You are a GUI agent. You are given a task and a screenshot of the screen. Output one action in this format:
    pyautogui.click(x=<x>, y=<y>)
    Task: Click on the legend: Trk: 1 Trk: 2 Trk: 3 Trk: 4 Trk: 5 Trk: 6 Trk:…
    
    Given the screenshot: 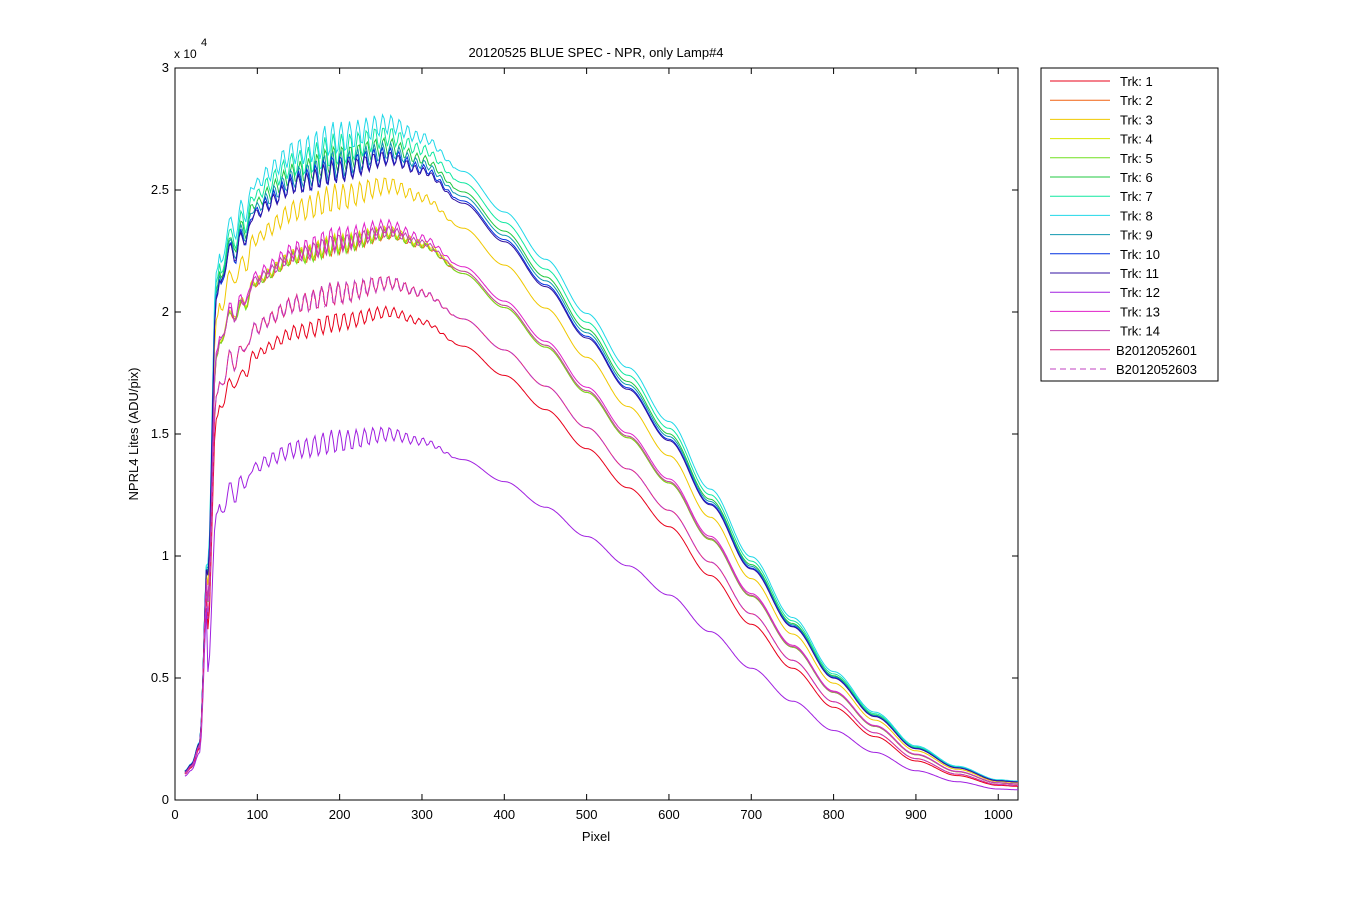 What is the action you would take?
    pyautogui.click(x=1123, y=225)
    